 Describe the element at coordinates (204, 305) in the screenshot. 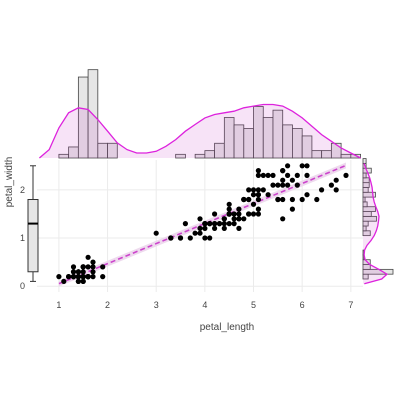

I see `x-tick-labels: 1 2 3 4 5 6 7` at that location.